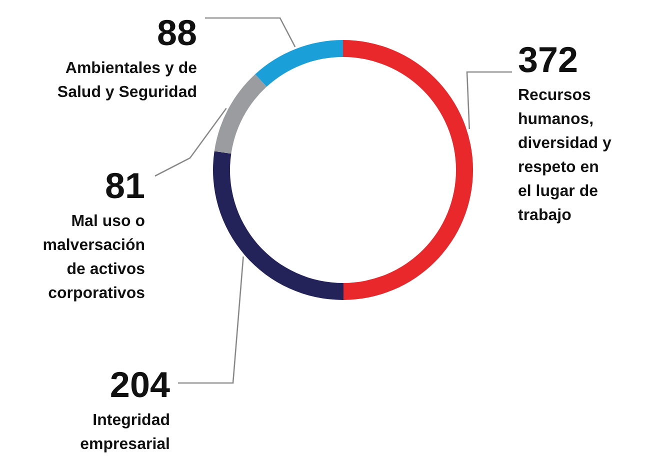 This screenshot has height=465, width=655. Describe the element at coordinates (176, 32) in the screenshot. I see `data-label: 88` at that location.